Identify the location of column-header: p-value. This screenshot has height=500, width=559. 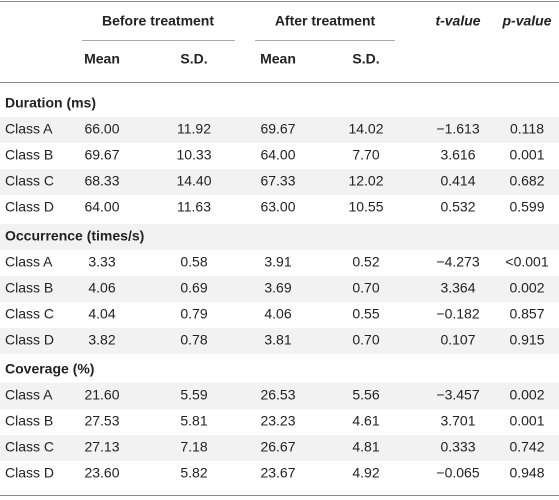
(526, 21).